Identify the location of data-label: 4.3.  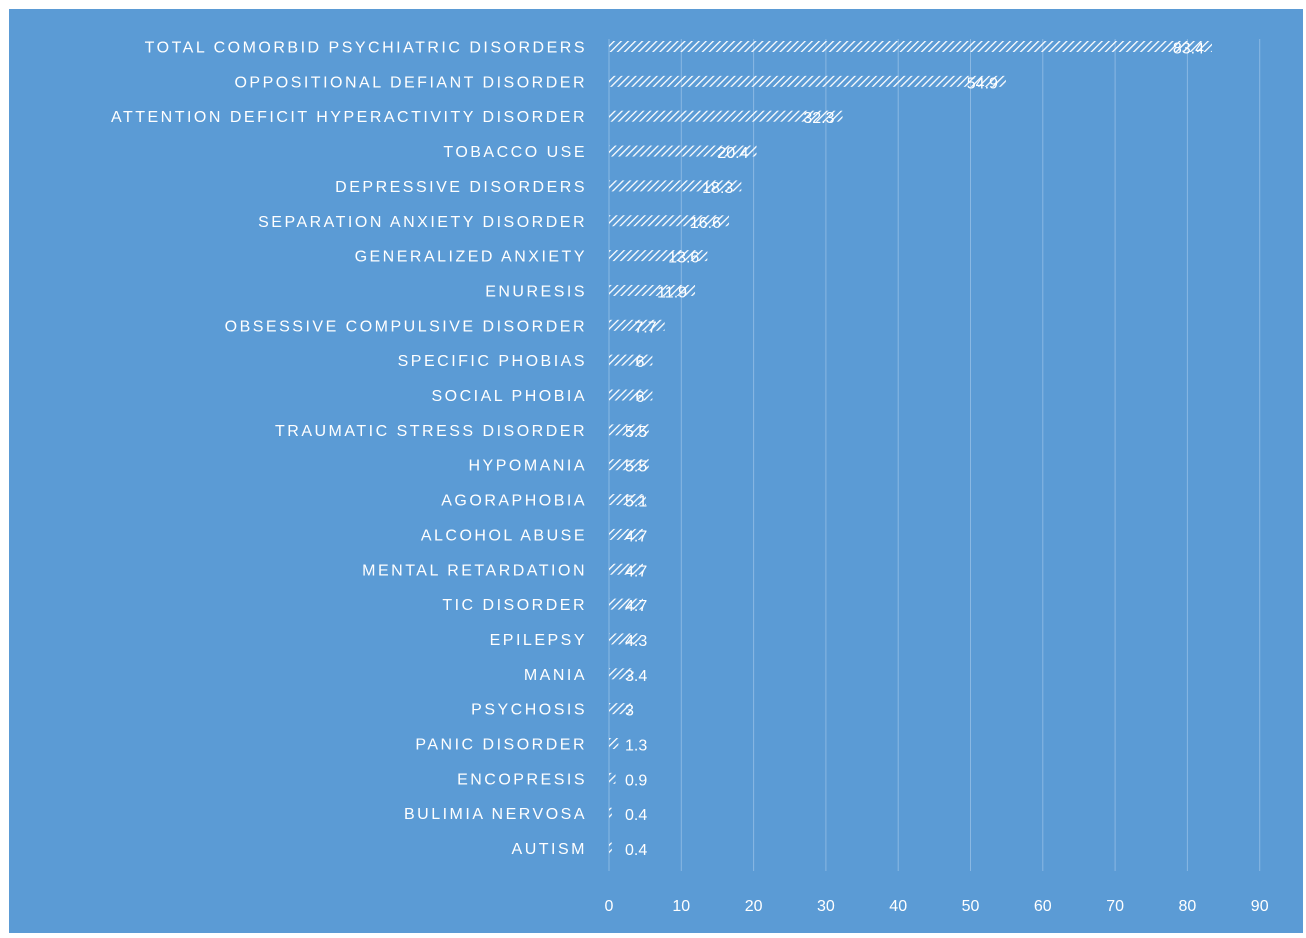
(636, 641).